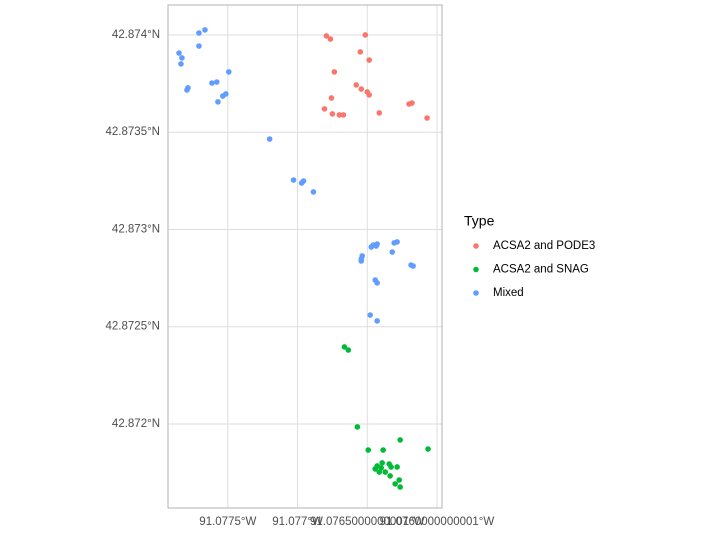  Describe the element at coordinates (297, 522) in the screenshot. I see `x-tick-label: 91.077°W` at that location.